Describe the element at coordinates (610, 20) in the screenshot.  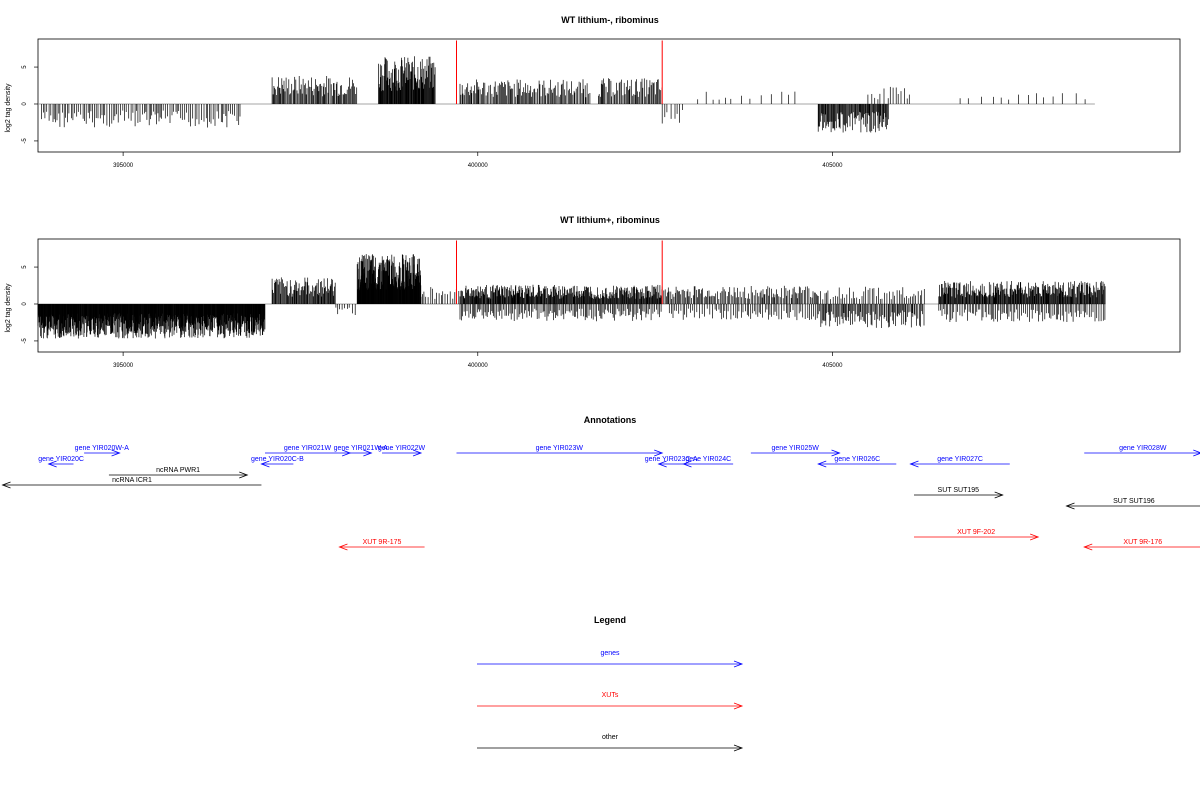
I see `panel-title: WT lithium-, ribominus` at that location.